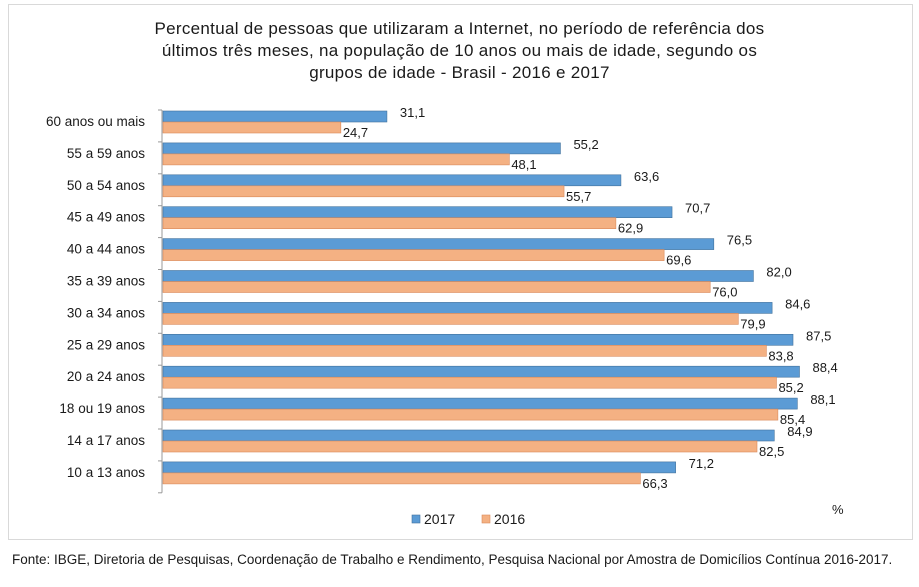 This screenshot has height=587, width=919. I want to click on category-label: 14 a 17 anos, so click(106, 440).